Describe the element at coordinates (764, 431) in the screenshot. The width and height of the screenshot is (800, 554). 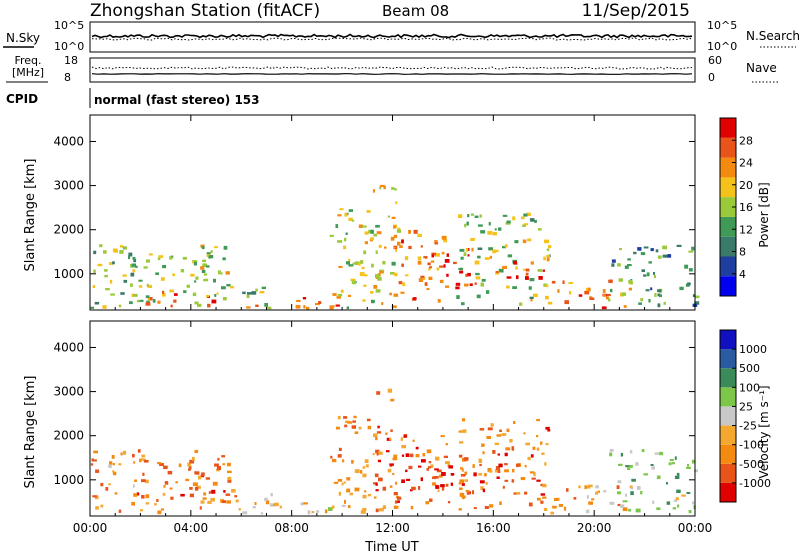
I see `velocity-colorbar-label: Velocity [m s⁻¹]` at that location.